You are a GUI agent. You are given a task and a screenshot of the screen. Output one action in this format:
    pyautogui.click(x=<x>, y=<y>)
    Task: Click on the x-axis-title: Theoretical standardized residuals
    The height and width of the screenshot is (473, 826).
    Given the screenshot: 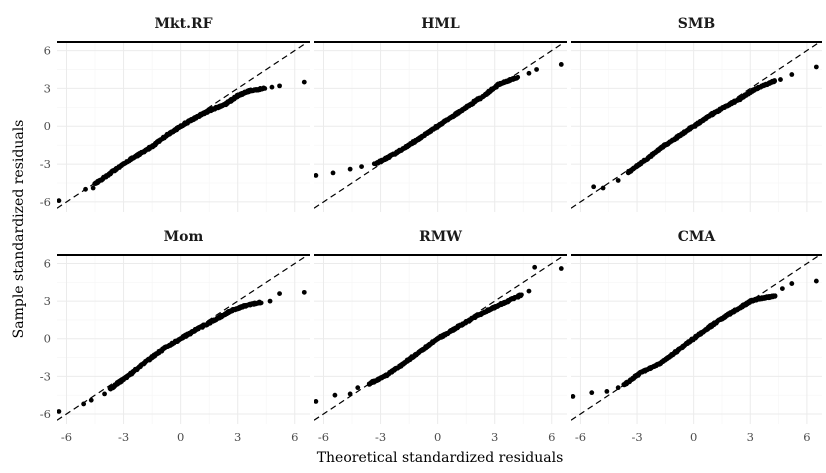 What is the action you would take?
    pyautogui.click(x=440, y=458)
    